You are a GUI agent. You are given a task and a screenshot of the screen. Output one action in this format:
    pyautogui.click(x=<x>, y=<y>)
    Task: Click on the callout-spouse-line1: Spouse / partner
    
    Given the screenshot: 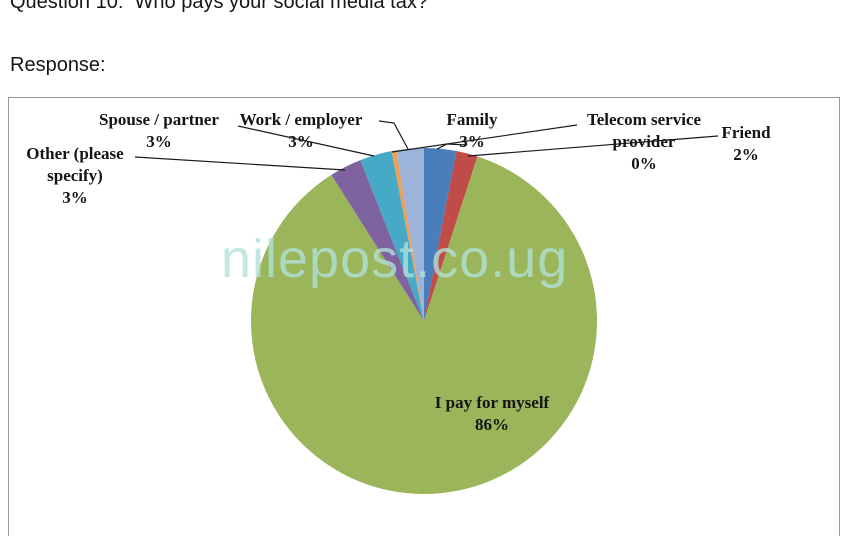 What is the action you would take?
    pyautogui.click(x=159, y=119)
    